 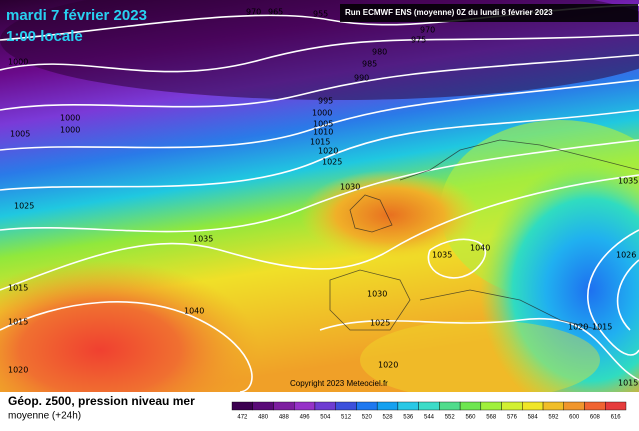 What do you see at coordinates (450, 418) in the screenshot?
I see `colorbar-label: 552` at bounding box center [450, 418].